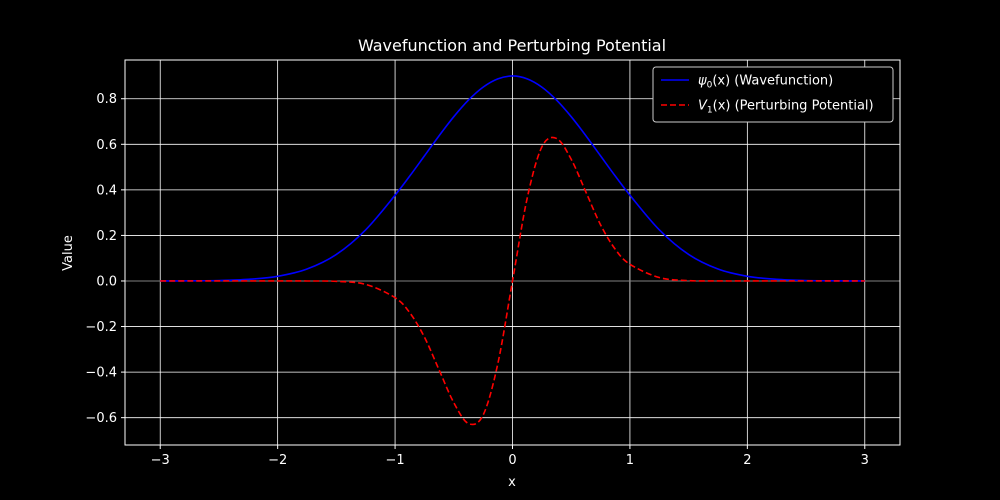 The image size is (1000, 500). Describe the element at coordinates (106, 281) in the screenshot. I see `y-tick-label: 0.0` at that location.